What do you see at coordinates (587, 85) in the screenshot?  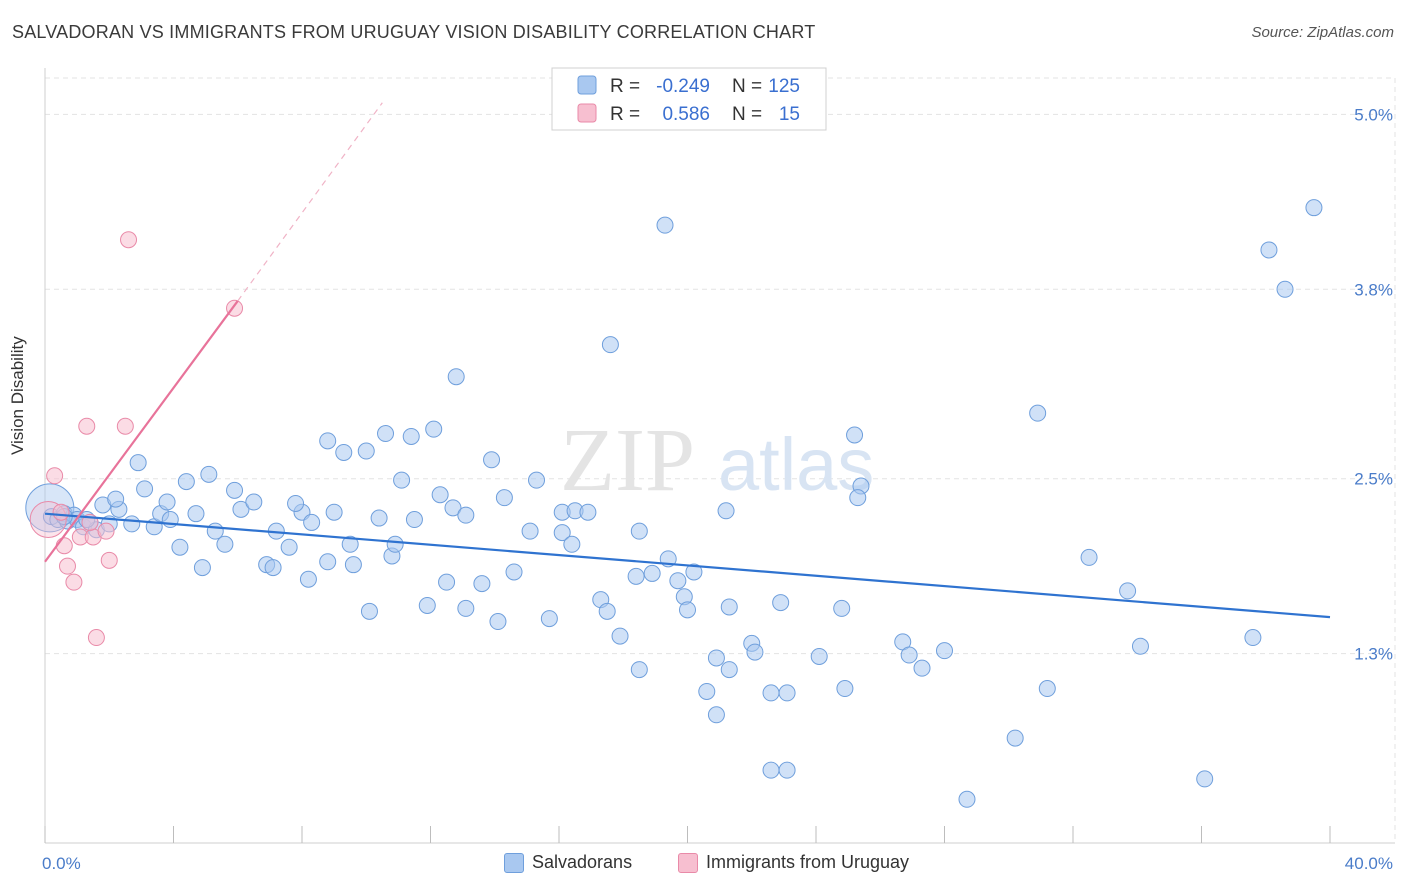 I see `stats-swatch-blue` at bounding box center [587, 85].